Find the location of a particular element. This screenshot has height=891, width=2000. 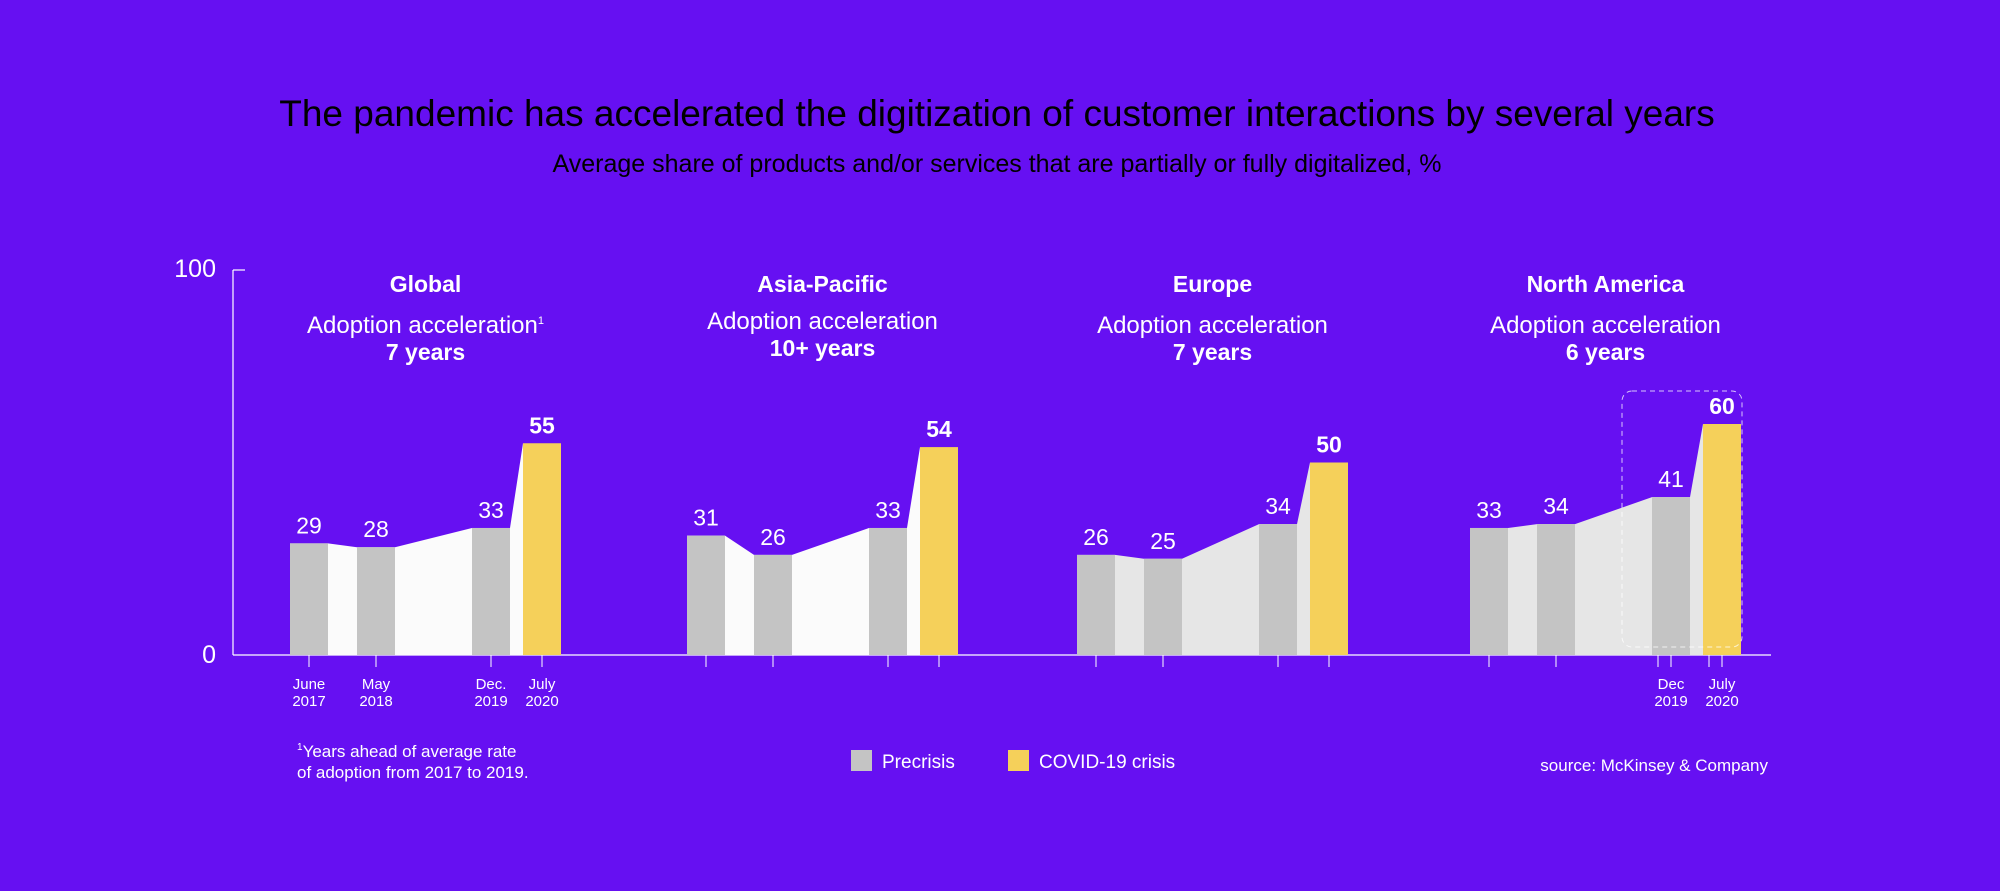

x-tick-label-line-1: June is located at coordinates (309, 684).